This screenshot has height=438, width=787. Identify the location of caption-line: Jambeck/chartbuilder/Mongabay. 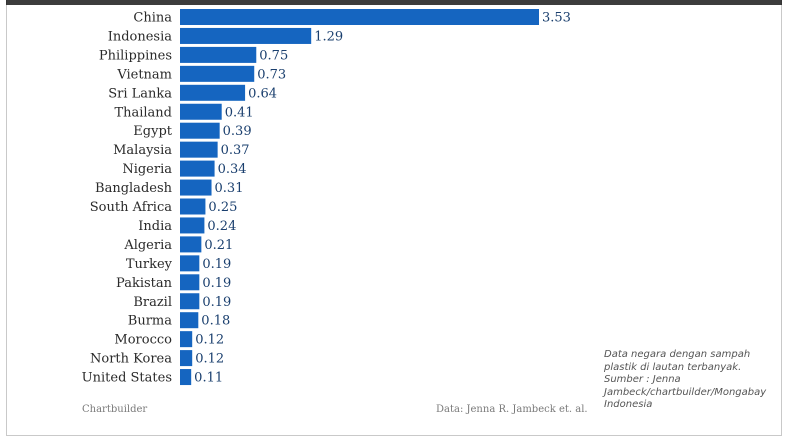
(685, 392).